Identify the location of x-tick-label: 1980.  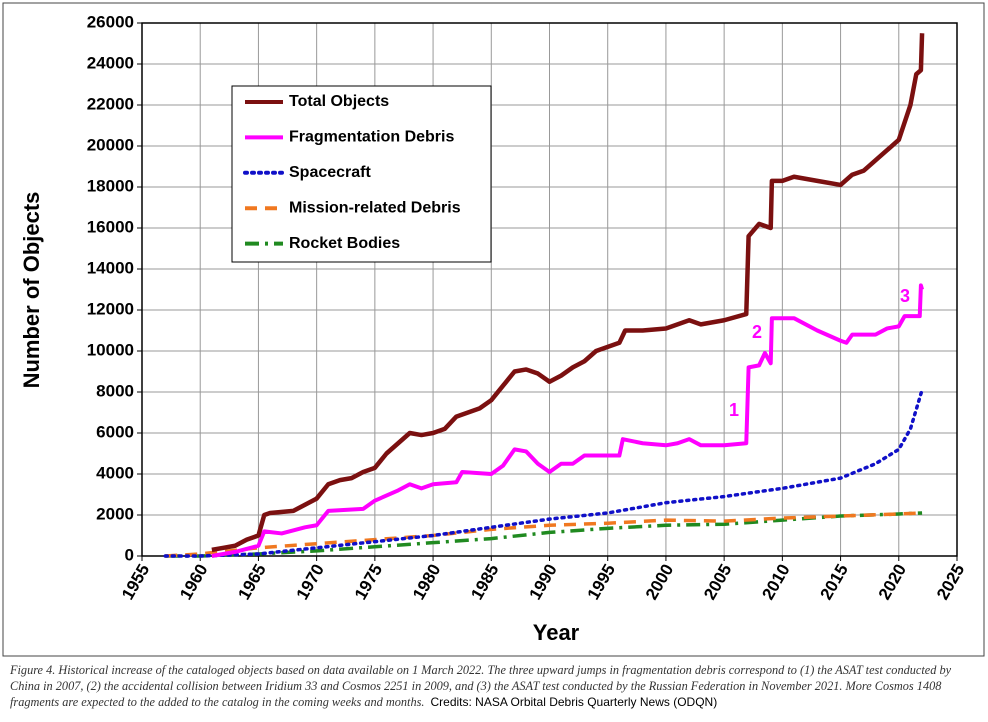
(426, 582).